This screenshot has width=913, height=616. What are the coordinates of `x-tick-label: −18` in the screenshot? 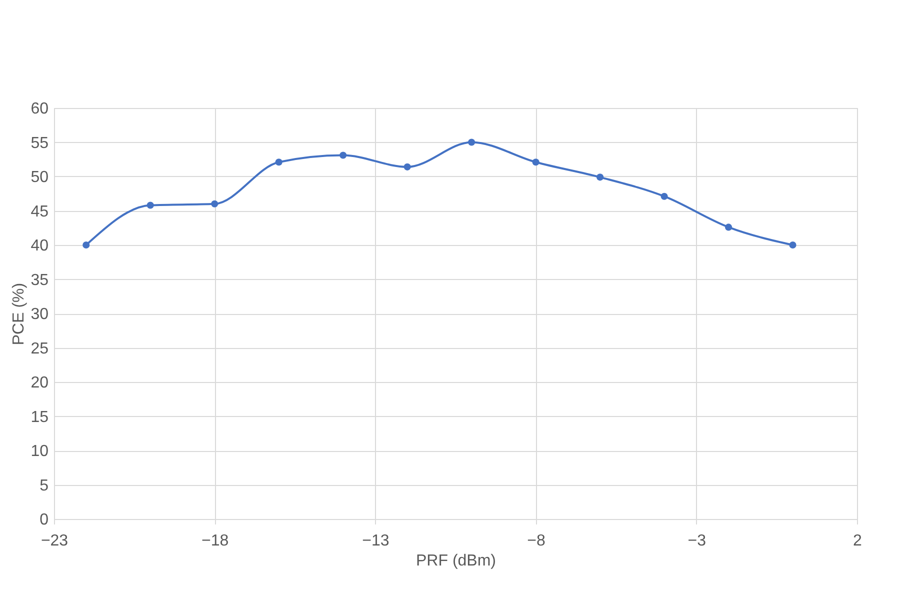 It's located at (215, 541).